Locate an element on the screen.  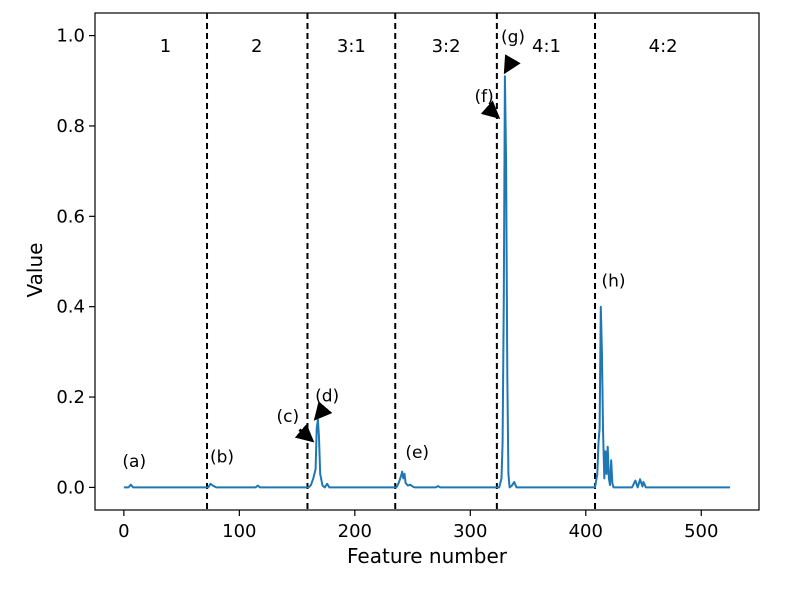
x-tick-label: 100 is located at coordinates (239, 531).